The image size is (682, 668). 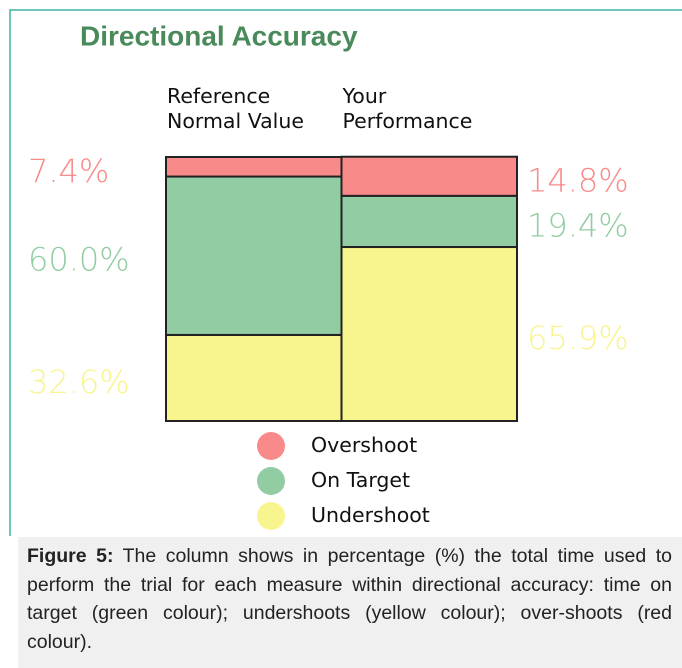 I want to click on x-category-label: Your, so click(x=364, y=96).